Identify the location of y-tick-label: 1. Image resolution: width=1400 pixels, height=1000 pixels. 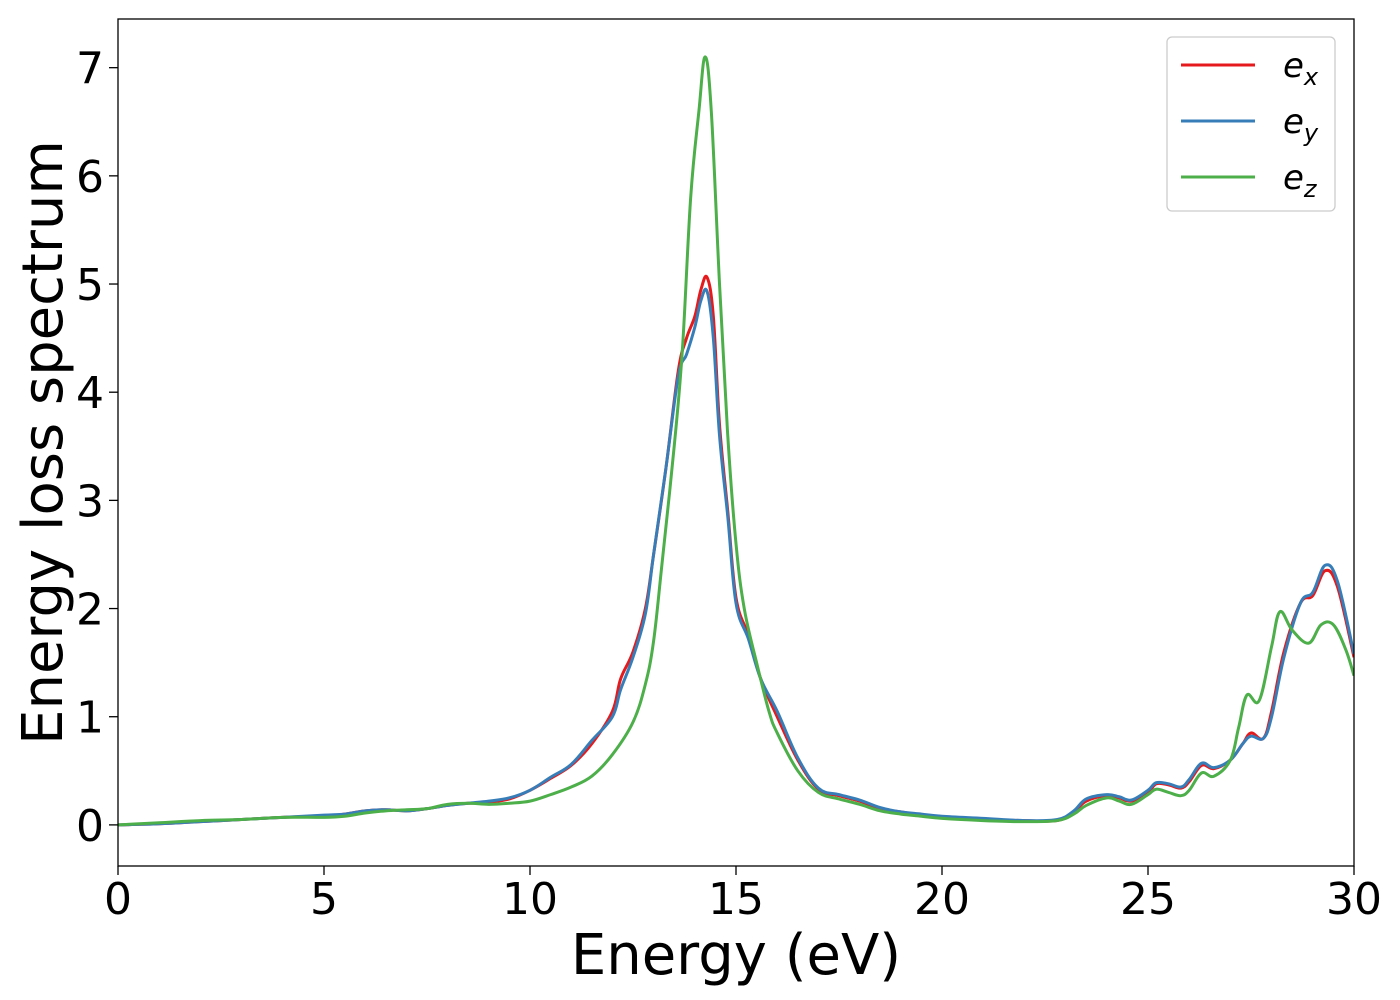
(90, 718).